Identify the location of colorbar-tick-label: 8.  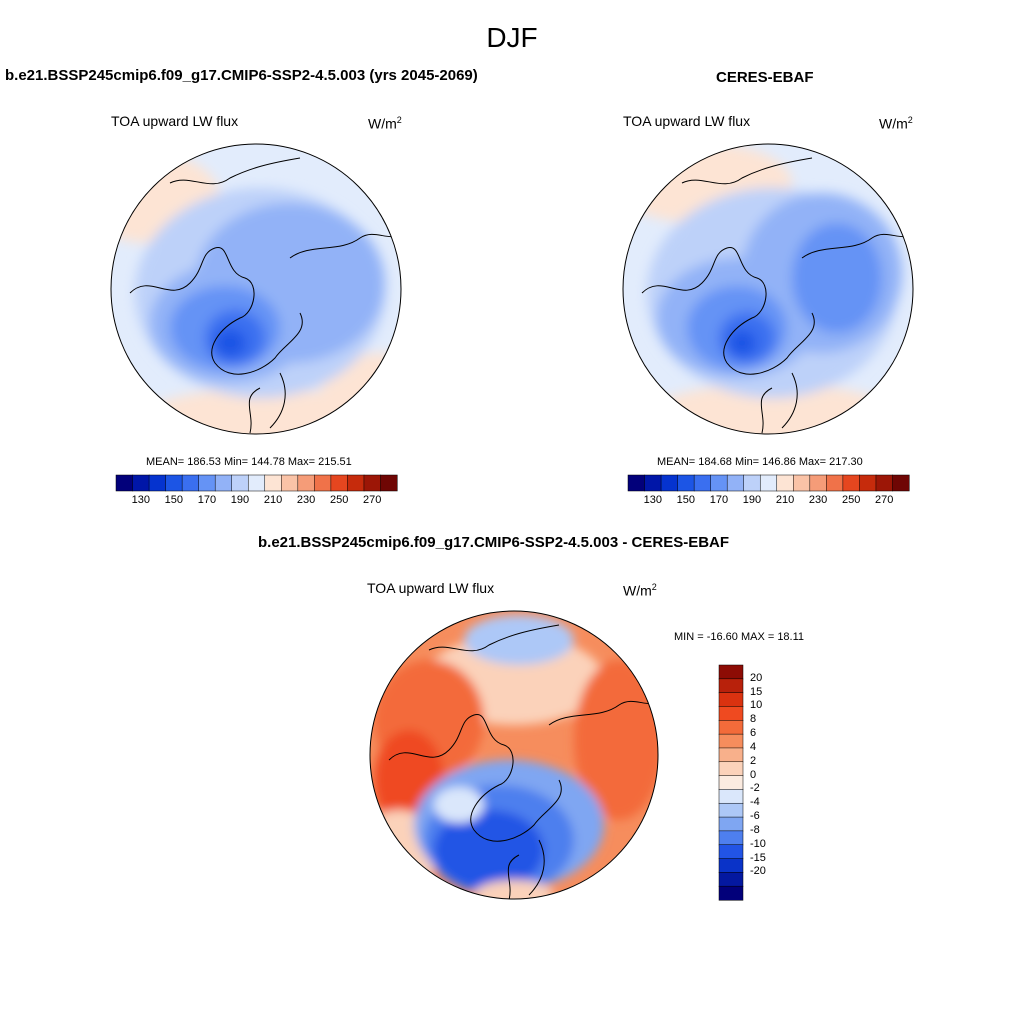
(753, 719).